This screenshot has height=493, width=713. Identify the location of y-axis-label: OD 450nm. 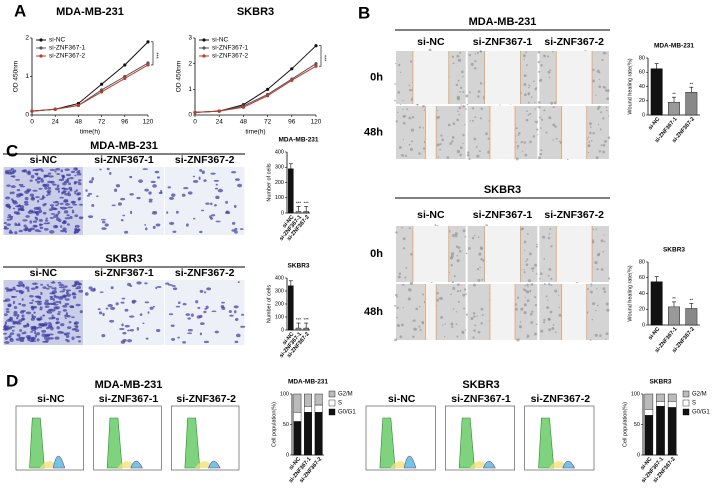
(179, 76).